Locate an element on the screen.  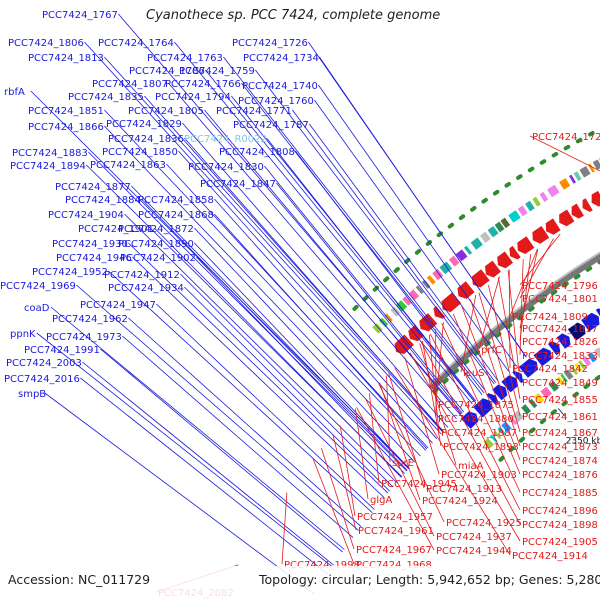
gene-label: PCC7424_1944 is located at coordinates (474, 551).